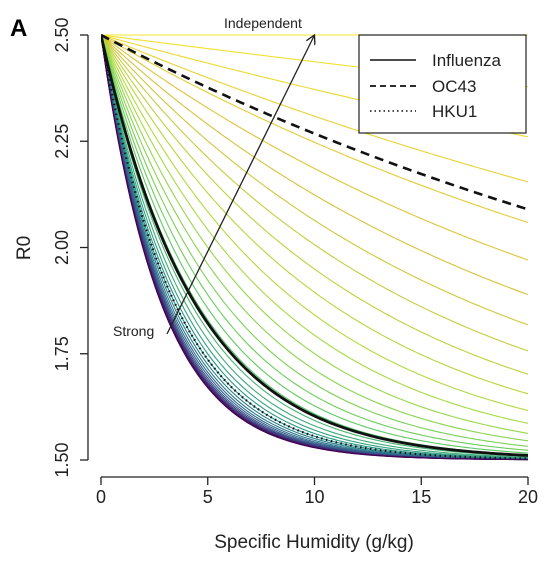 The width and height of the screenshot is (550, 564). Describe the element at coordinates (454, 111) in the screenshot. I see `legend-label-hku1: HKU1` at that location.